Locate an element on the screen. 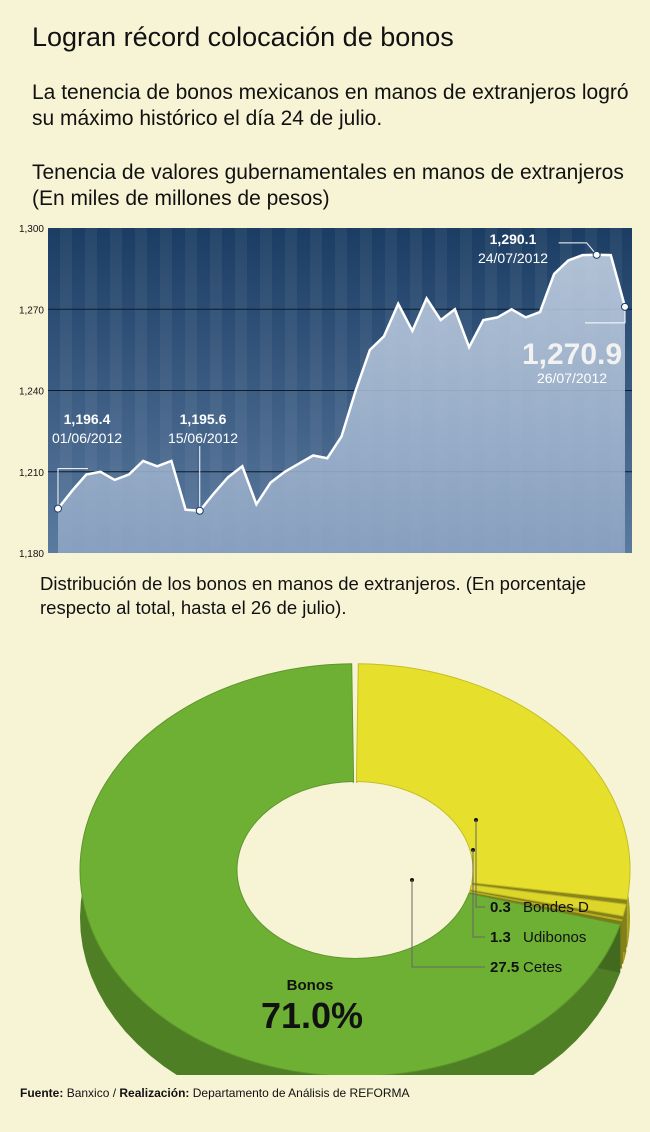 The width and height of the screenshot is (650, 1132). footer-credit-value: Departamento de Análisis de REFORMA is located at coordinates (301, 1093).